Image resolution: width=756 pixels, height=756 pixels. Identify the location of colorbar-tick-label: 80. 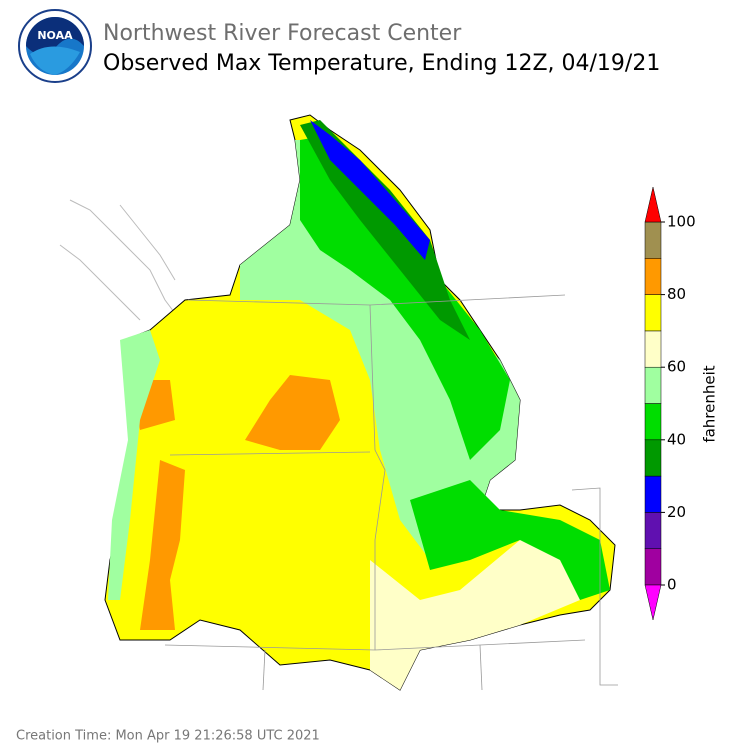
(676, 294).